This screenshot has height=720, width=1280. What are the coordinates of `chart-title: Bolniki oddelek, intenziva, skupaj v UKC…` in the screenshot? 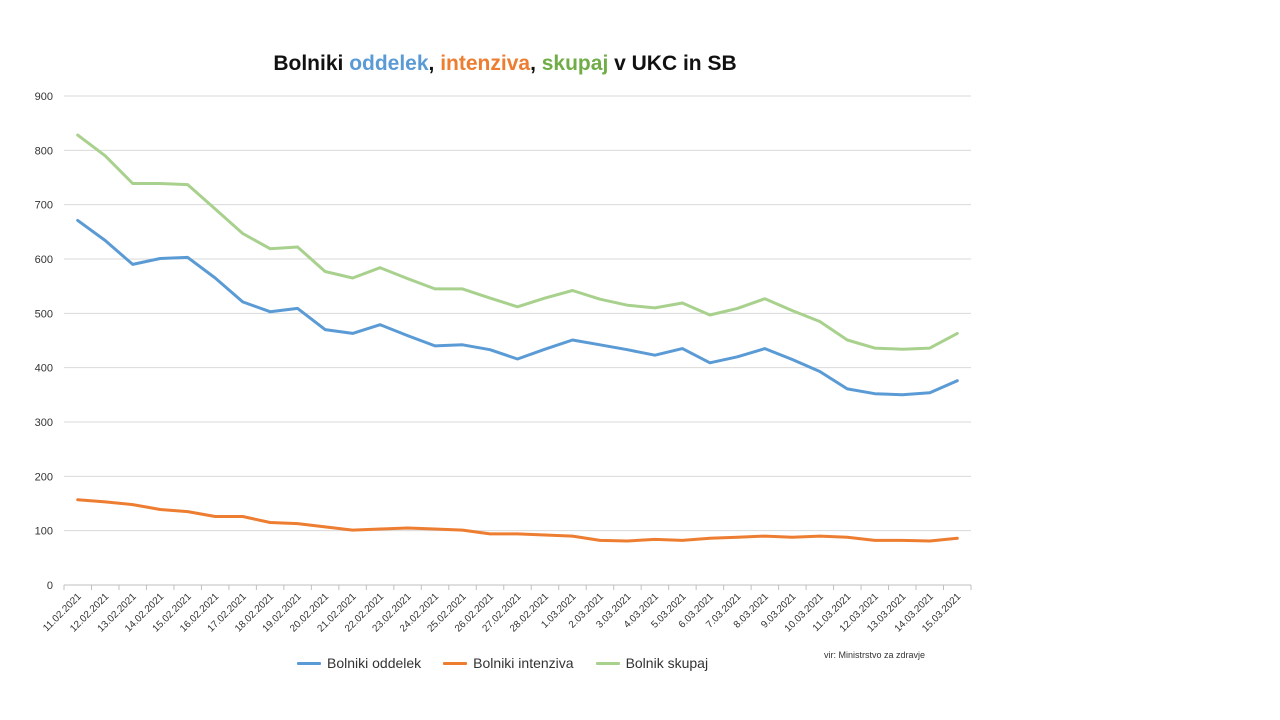 It's located at (505, 64).